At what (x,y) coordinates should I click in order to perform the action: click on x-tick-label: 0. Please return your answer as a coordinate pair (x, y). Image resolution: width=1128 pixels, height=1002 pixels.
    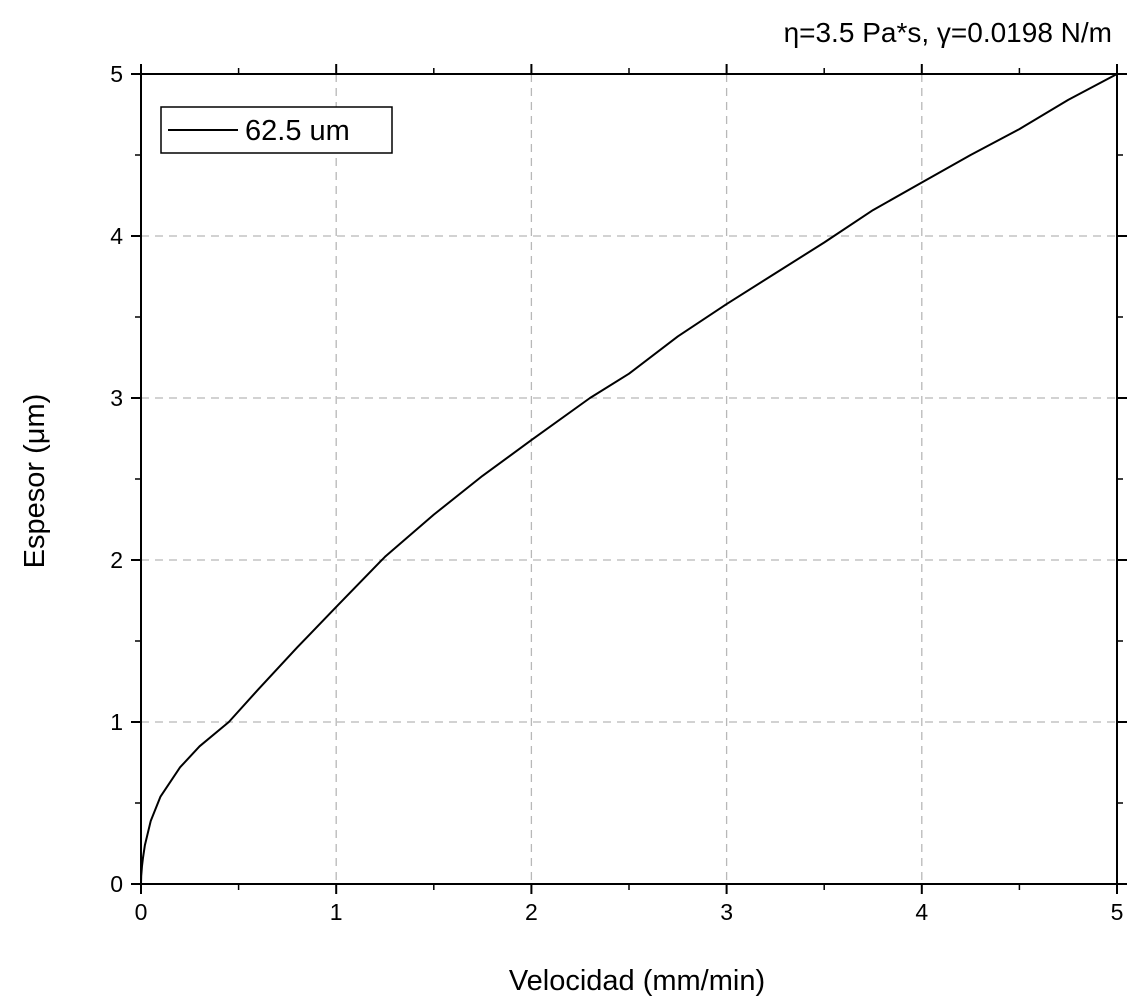
    Looking at the image, I should click on (141, 912).